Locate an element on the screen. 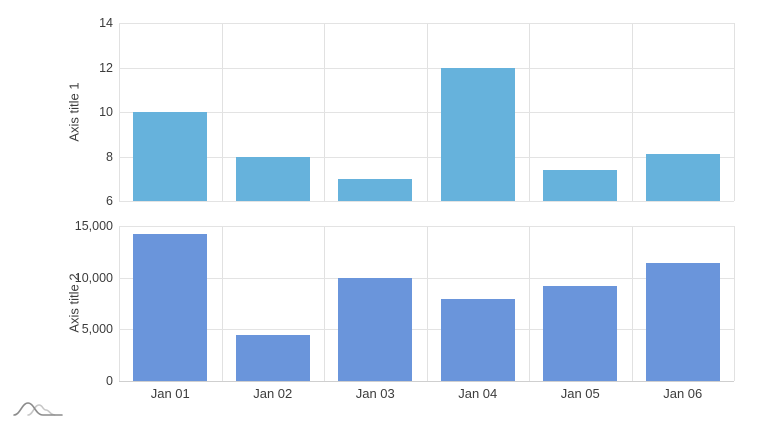 The height and width of the screenshot is (441, 761). y-tick-label: 0 is located at coordinates (109, 381).